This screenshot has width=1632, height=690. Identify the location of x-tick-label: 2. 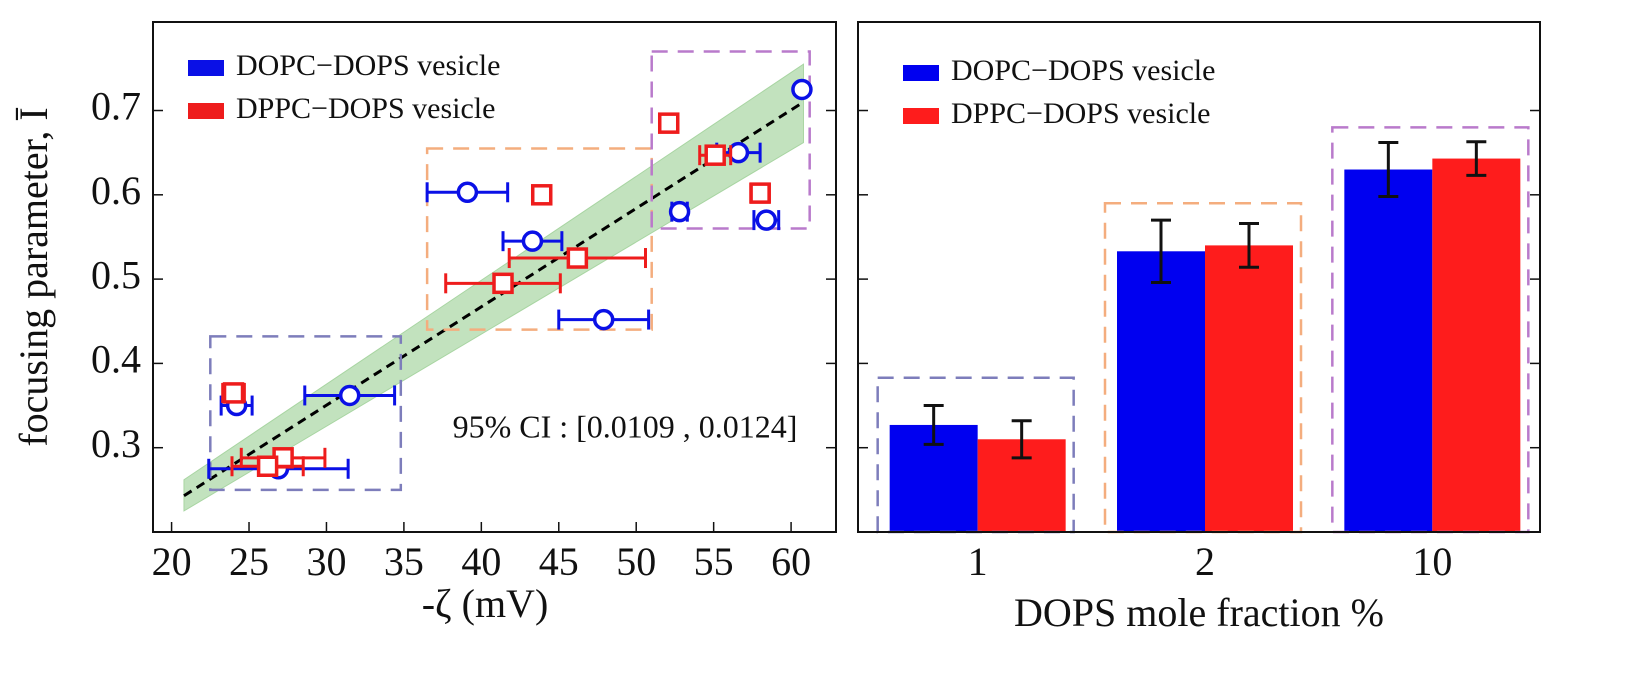
(1205, 561).